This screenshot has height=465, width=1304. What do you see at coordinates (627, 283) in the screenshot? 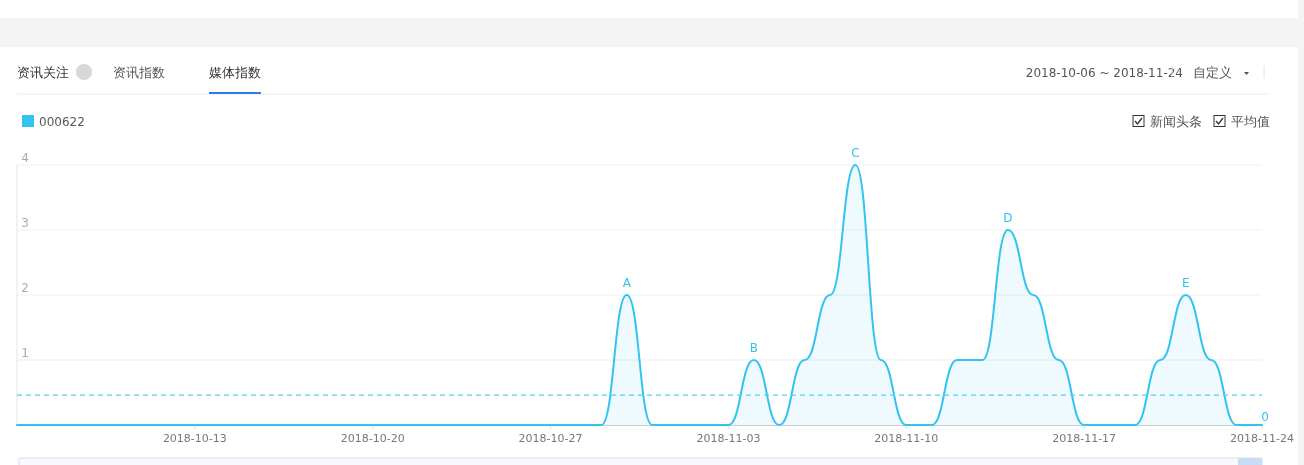
I see `annotation: A` at bounding box center [627, 283].